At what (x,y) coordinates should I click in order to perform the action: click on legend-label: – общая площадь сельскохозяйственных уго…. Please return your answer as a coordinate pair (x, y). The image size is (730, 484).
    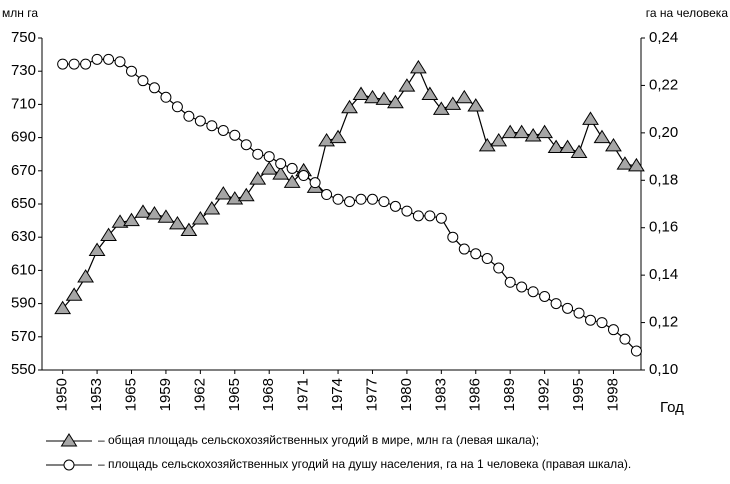
    Looking at the image, I should click on (318, 440).